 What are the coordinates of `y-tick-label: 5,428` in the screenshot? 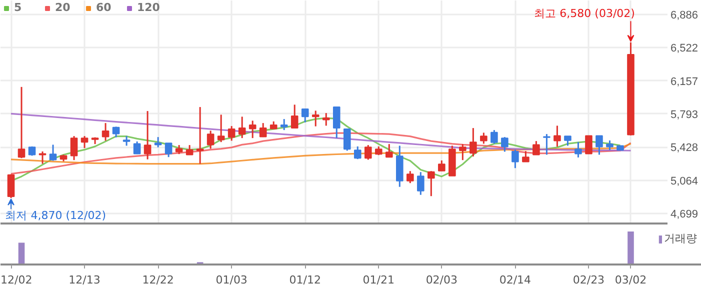 It's located at (684, 148).